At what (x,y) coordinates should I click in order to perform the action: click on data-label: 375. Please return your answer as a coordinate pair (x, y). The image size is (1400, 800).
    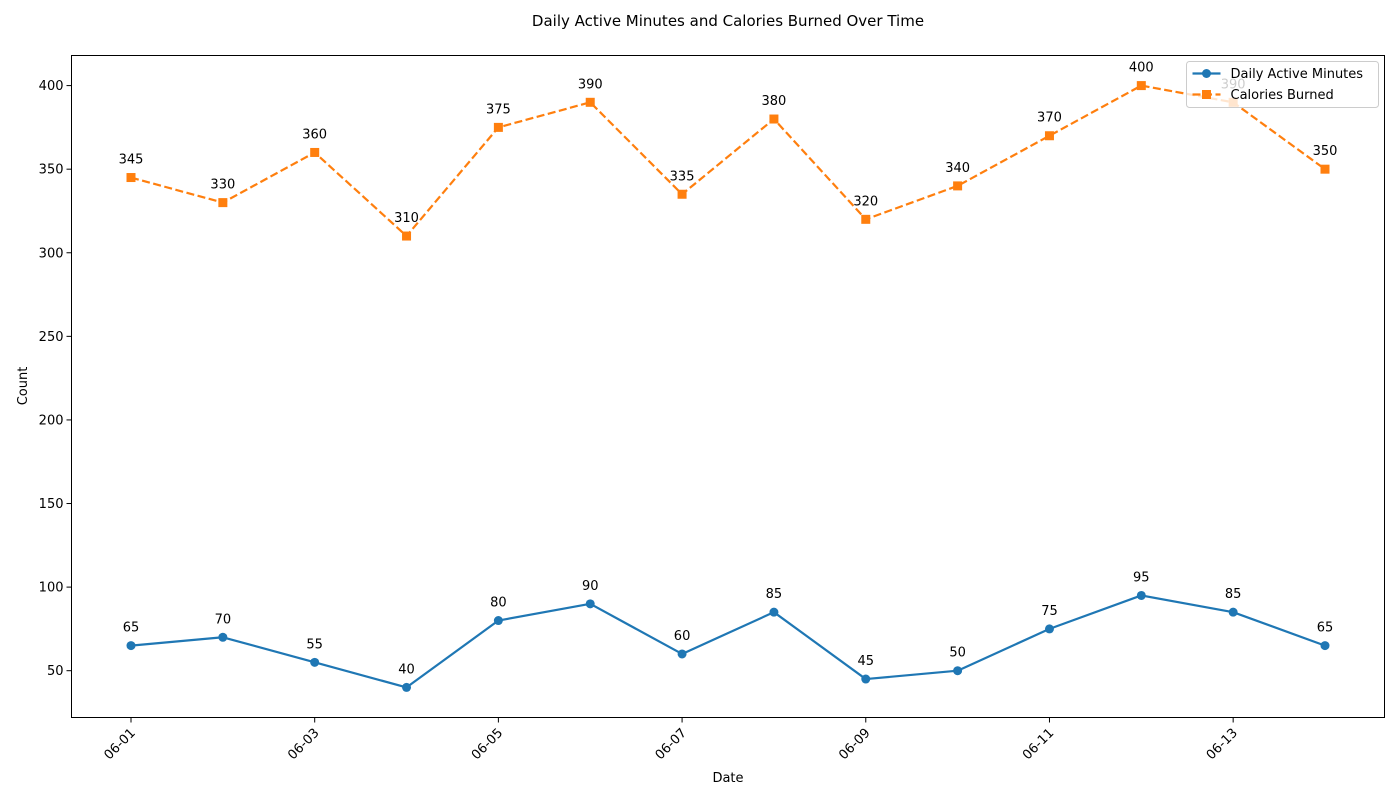
    Looking at the image, I should click on (498, 109).